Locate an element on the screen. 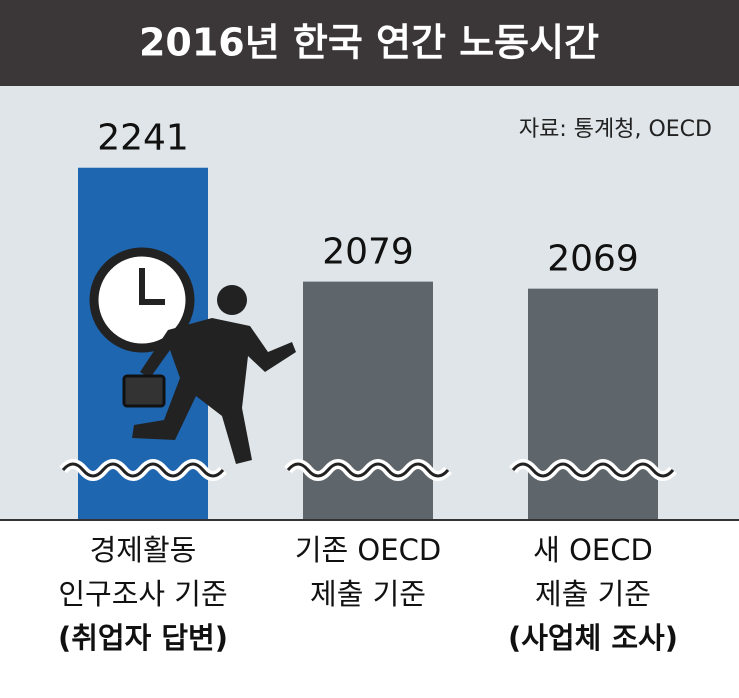  x-tick-label: 기존 OECD is located at coordinates (368, 550).